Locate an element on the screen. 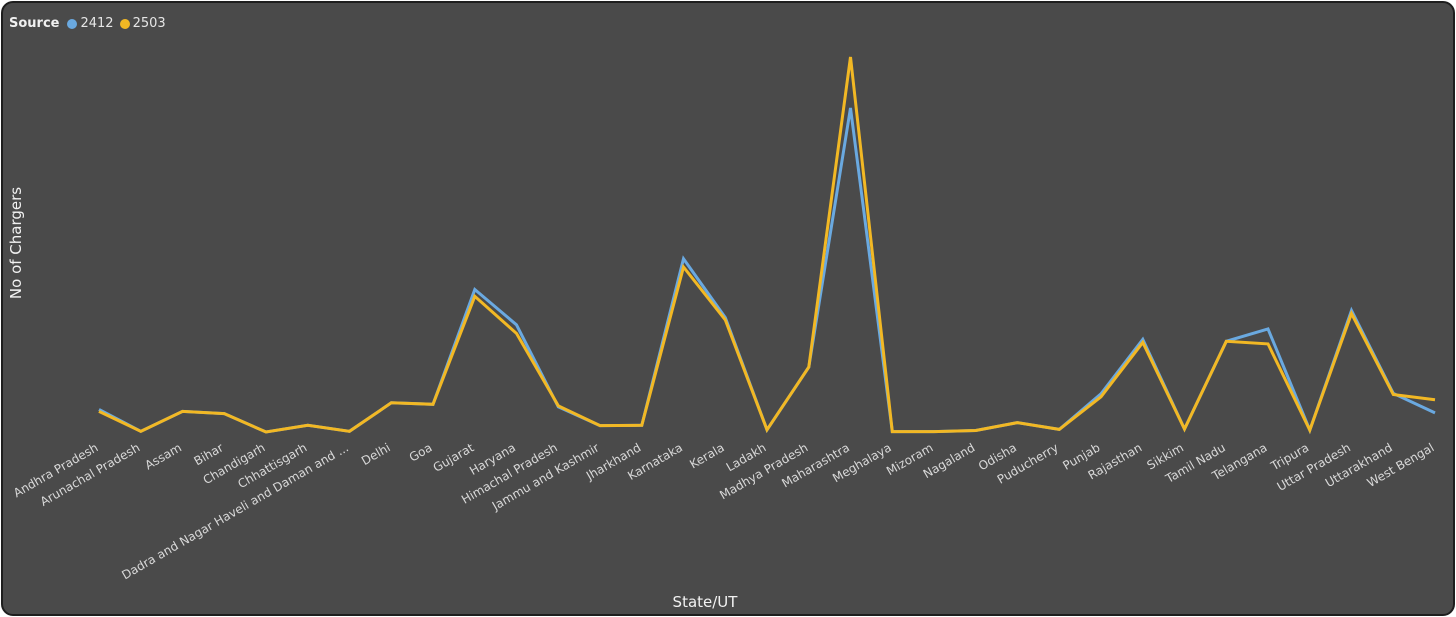 This screenshot has height=617, width=1456. legend-item-2503: 2503 is located at coordinates (142, 23).